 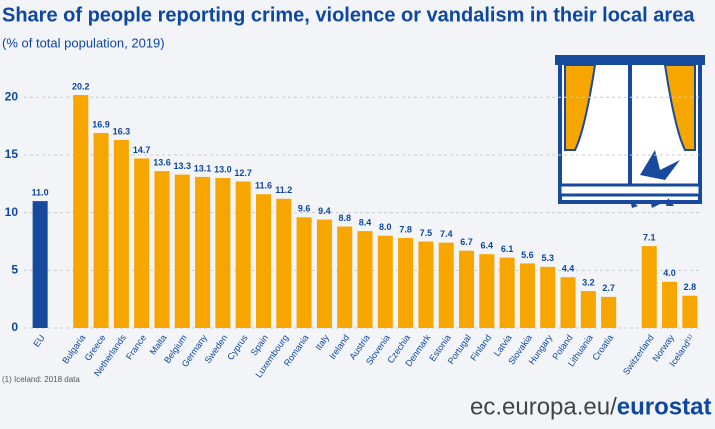 I want to click on value-label: 13.3, so click(x=183, y=166).